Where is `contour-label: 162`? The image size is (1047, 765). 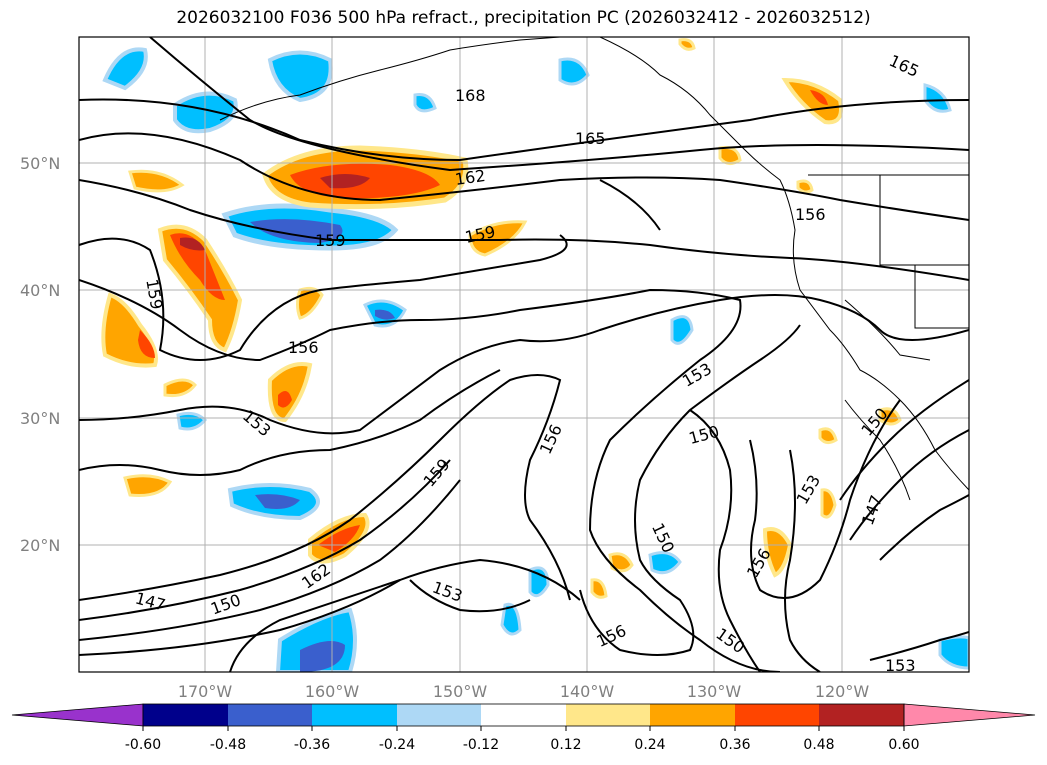
contour-label: 162 is located at coordinates (470, 177).